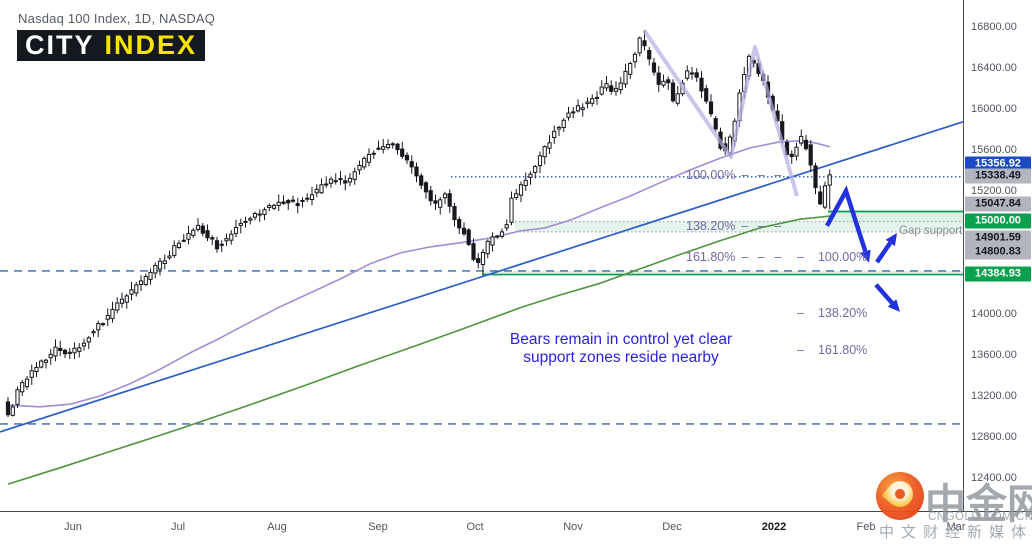  Describe the element at coordinates (994, 355) in the screenshot. I see `price-axis-label: 13600.00` at that location.